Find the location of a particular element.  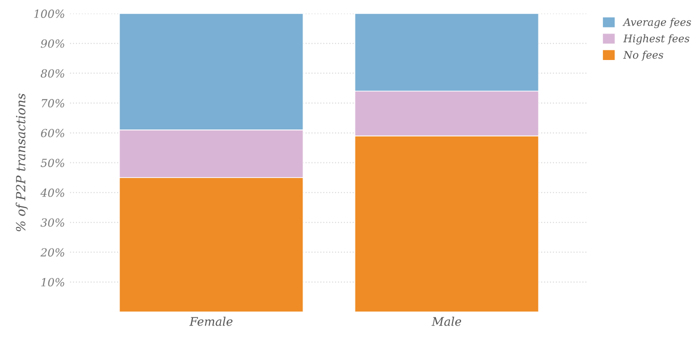

y-tick-label: 70% is located at coordinates (53, 103).